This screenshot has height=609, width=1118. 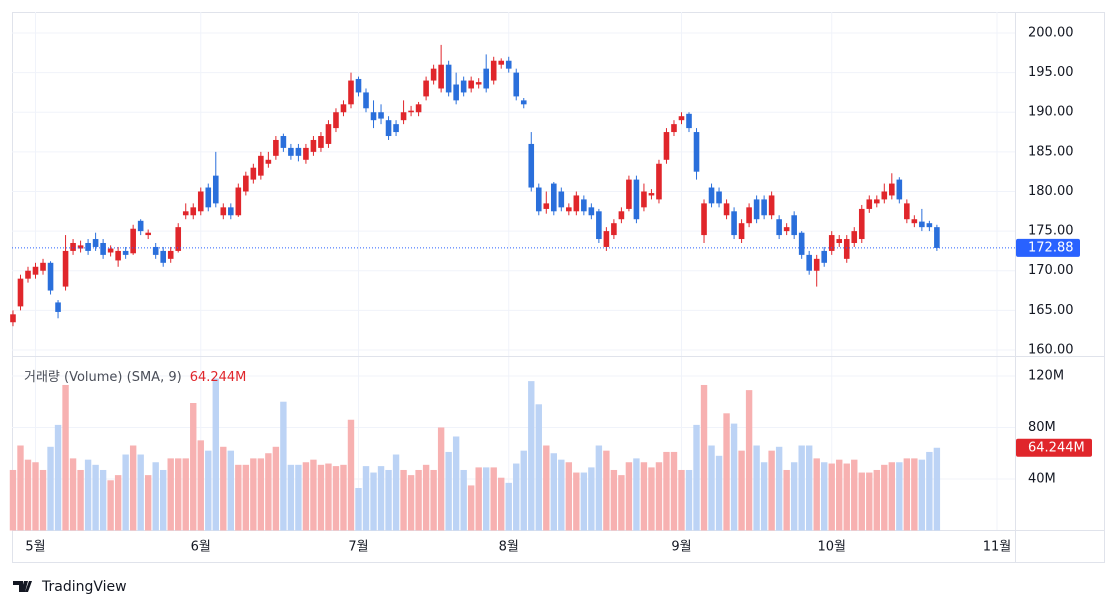 What do you see at coordinates (84, 587) in the screenshot?
I see `brand-name: TradingView` at bounding box center [84, 587].